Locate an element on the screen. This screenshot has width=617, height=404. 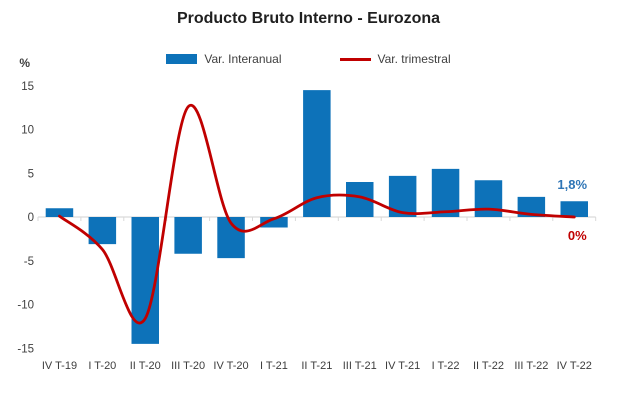
line-value-label: 0% is located at coordinates (577, 235).